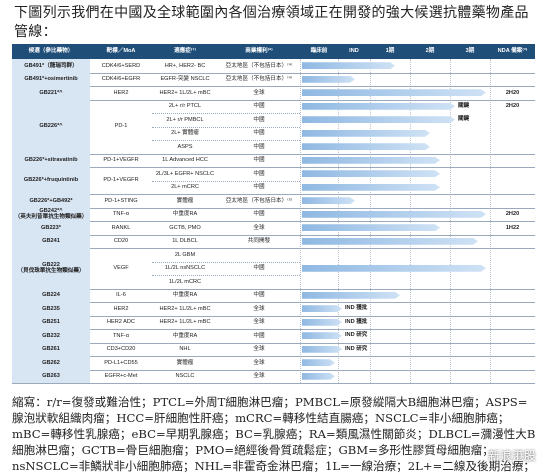  I want to click on status-label: IND 研究, so click(356, 335).